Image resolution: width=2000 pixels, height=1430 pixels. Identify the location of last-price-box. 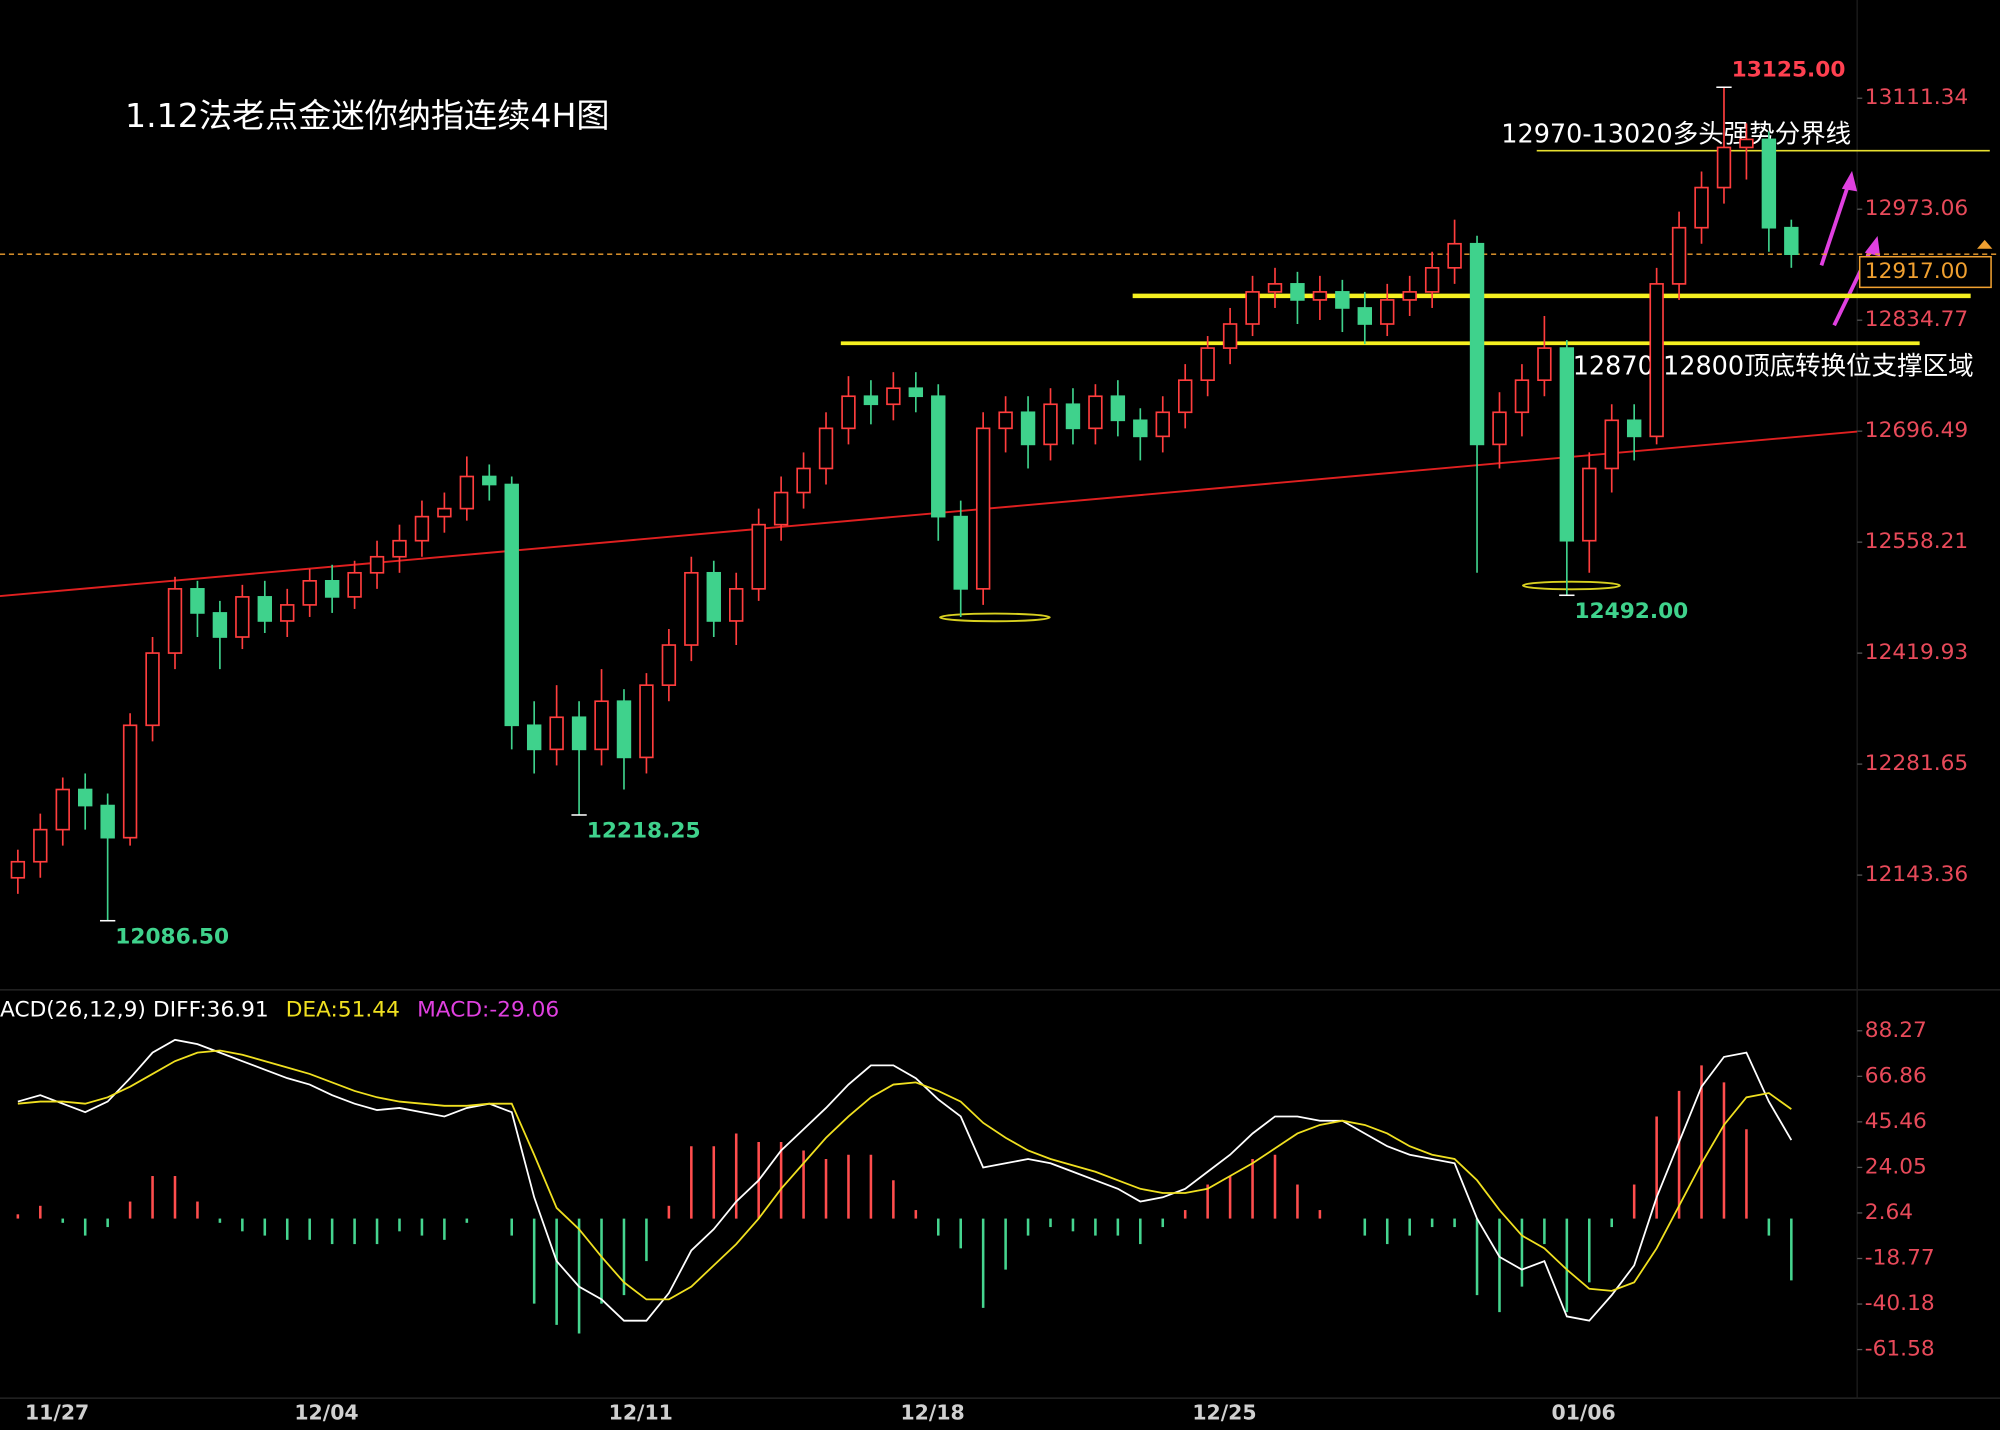
(1925, 272).